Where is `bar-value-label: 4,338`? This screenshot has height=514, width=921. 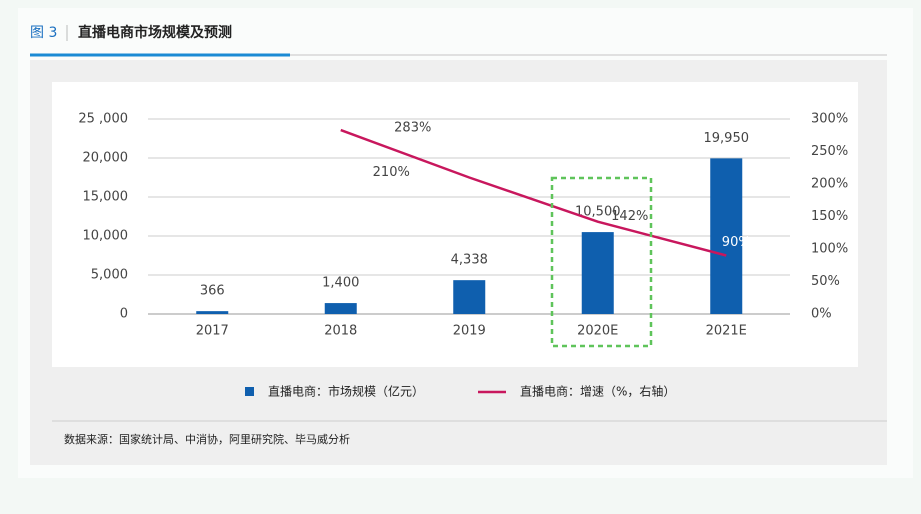 bar-value-label: 4,338 is located at coordinates (469, 260).